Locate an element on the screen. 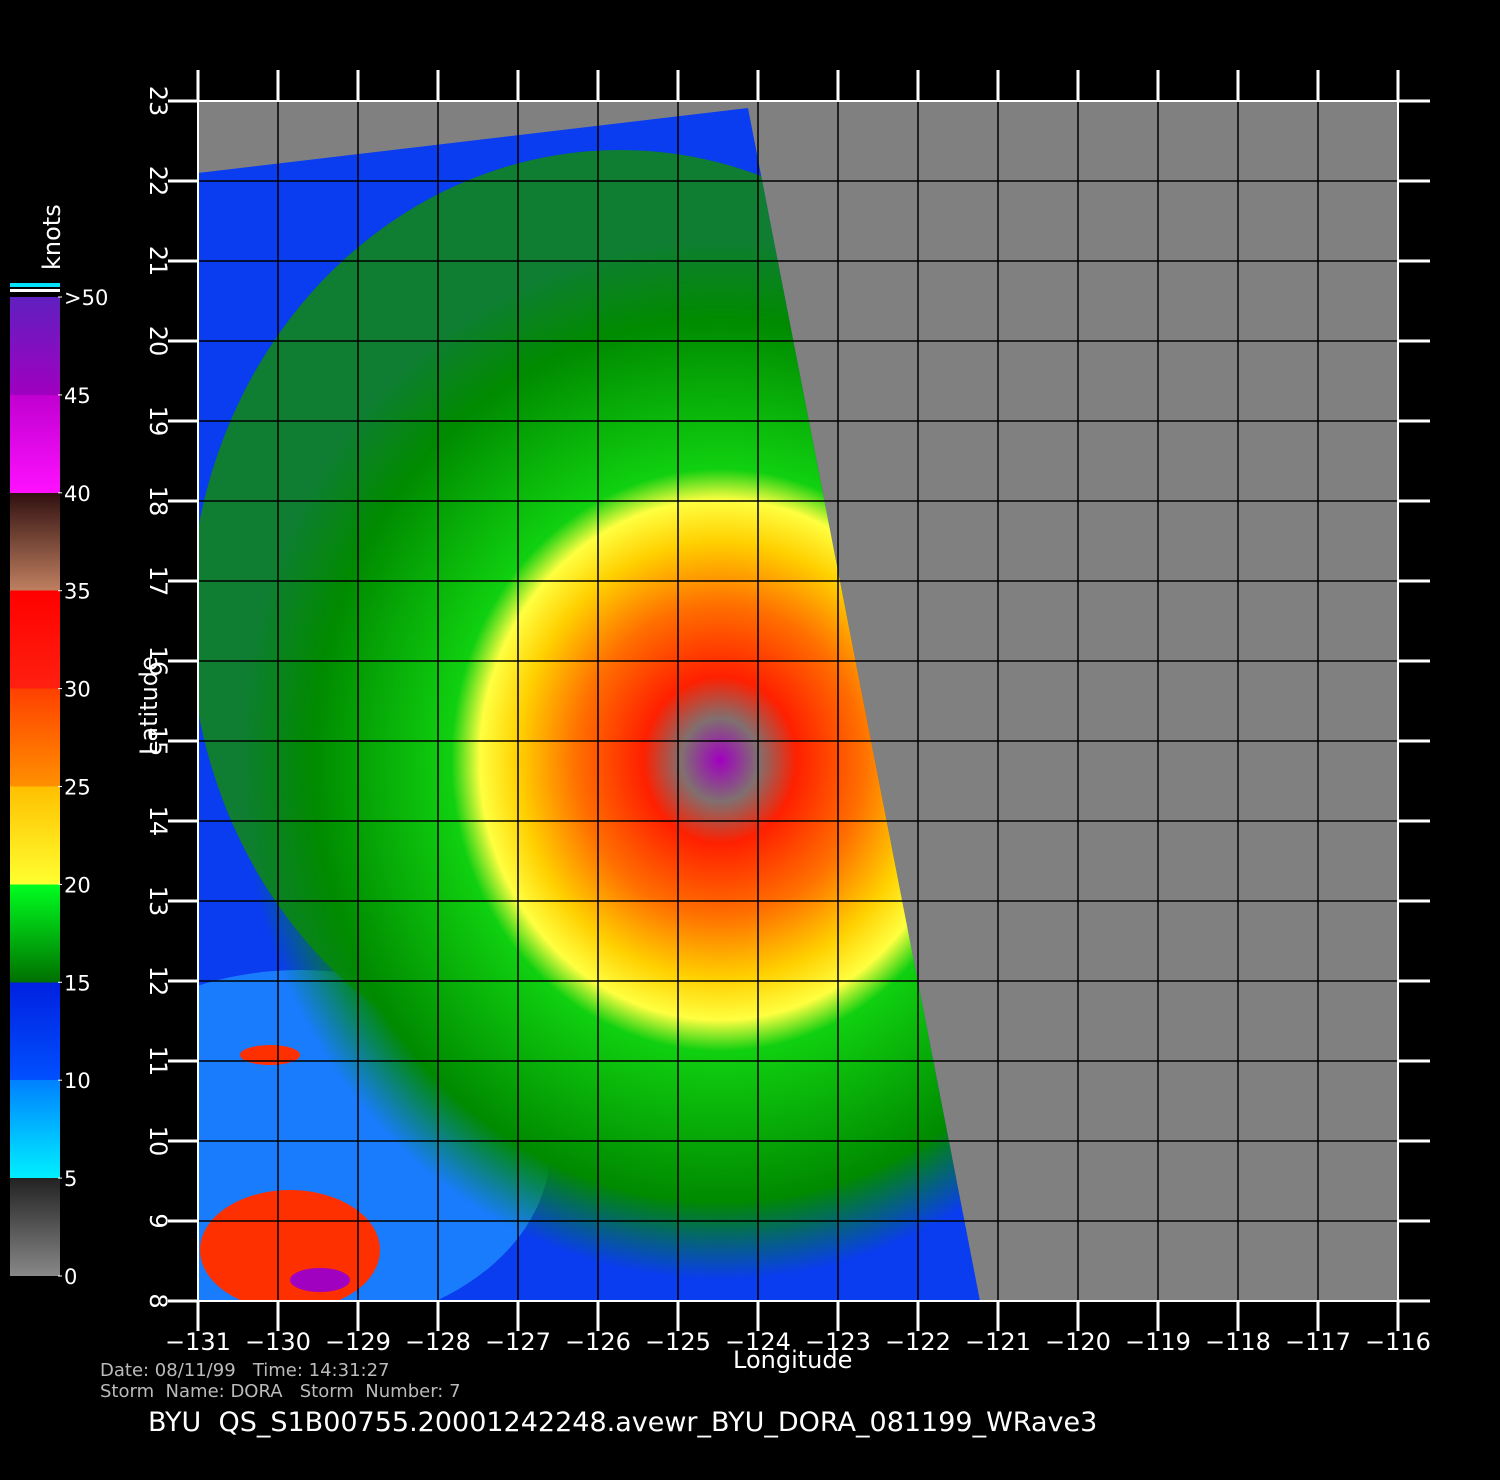 This screenshot has width=1500, height=1480. x-tick-label: −124 is located at coordinates (758, 1342).